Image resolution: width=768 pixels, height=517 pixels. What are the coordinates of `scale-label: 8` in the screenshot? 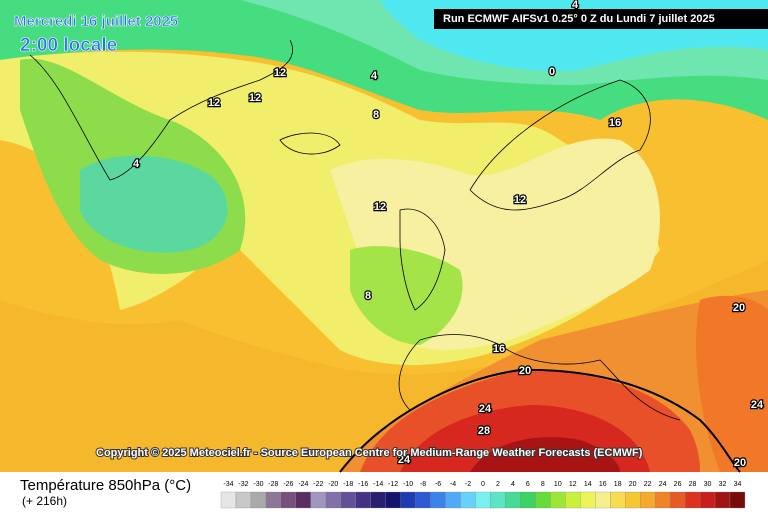 It's located at (543, 484).